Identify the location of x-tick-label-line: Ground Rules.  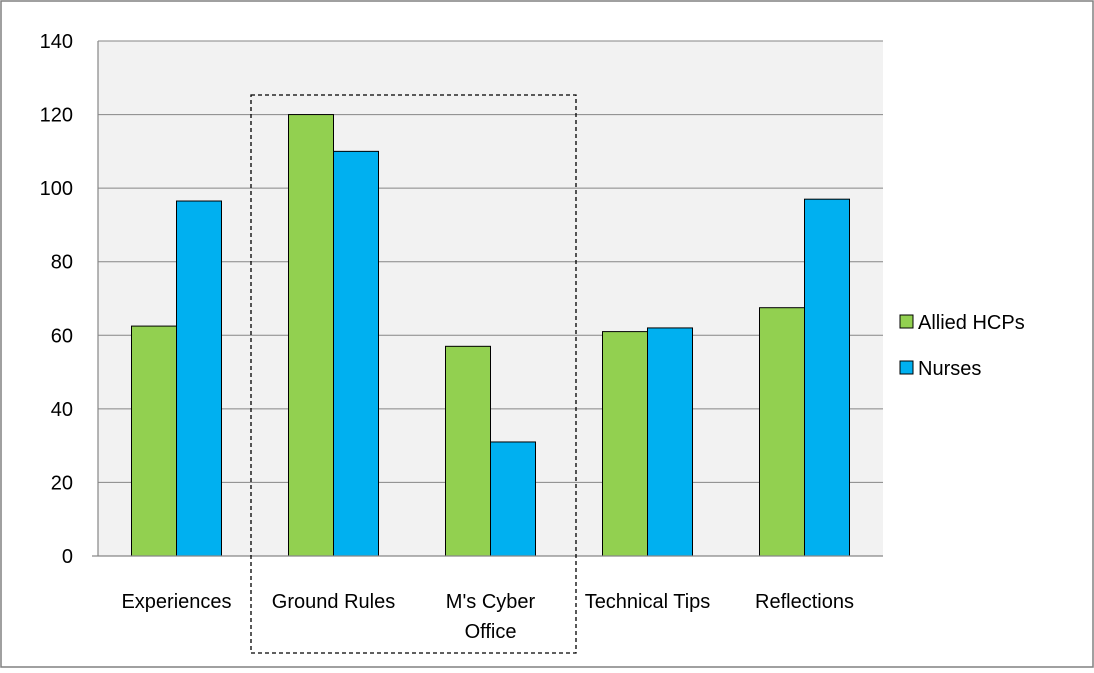
(333, 602).